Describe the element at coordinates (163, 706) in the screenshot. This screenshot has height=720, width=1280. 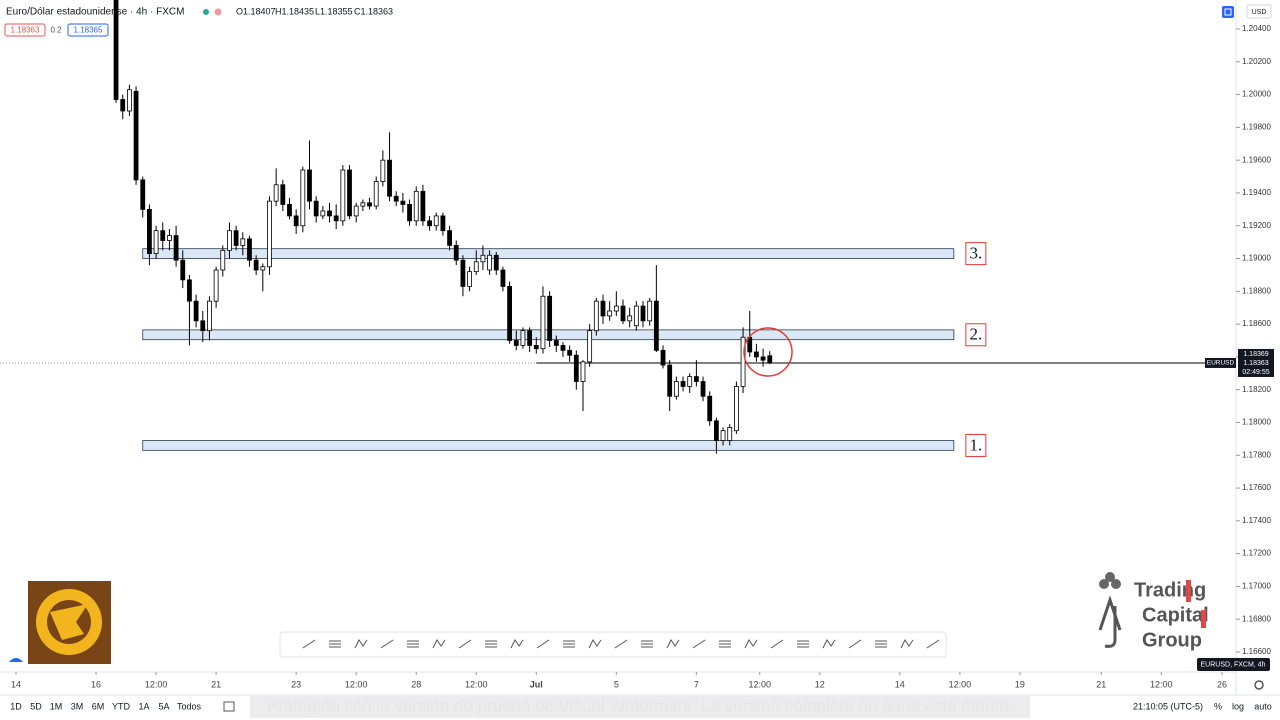
I see `range-button: 5A` at that location.